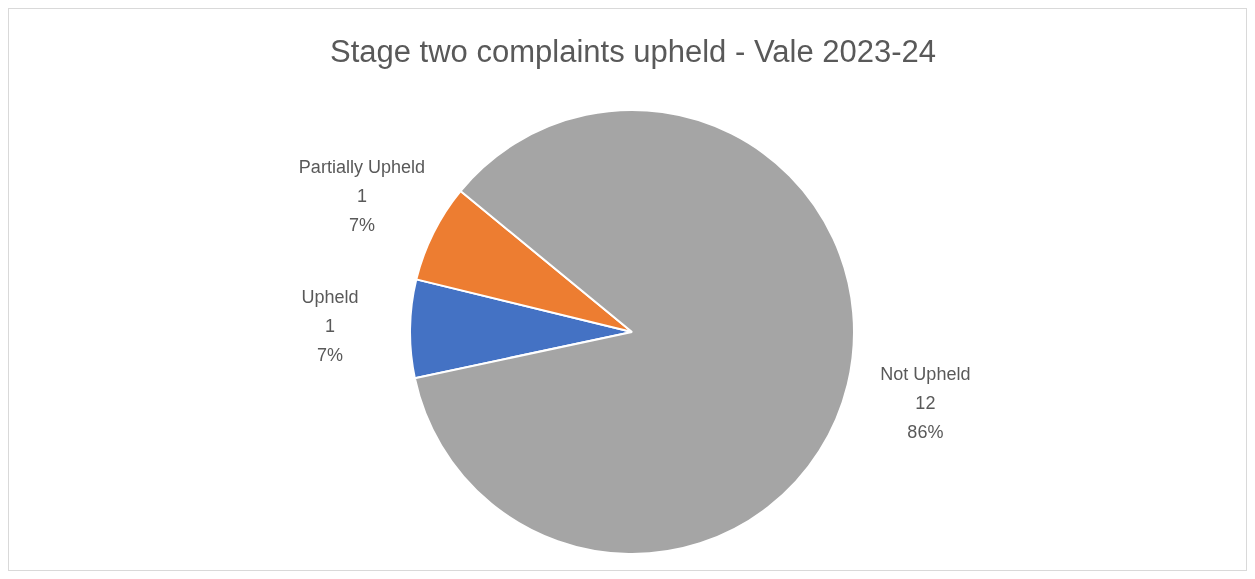  What do you see at coordinates (330, 297) in the screenshot?
I see `slice-label: Upheld` at bounding box center [330, 297].